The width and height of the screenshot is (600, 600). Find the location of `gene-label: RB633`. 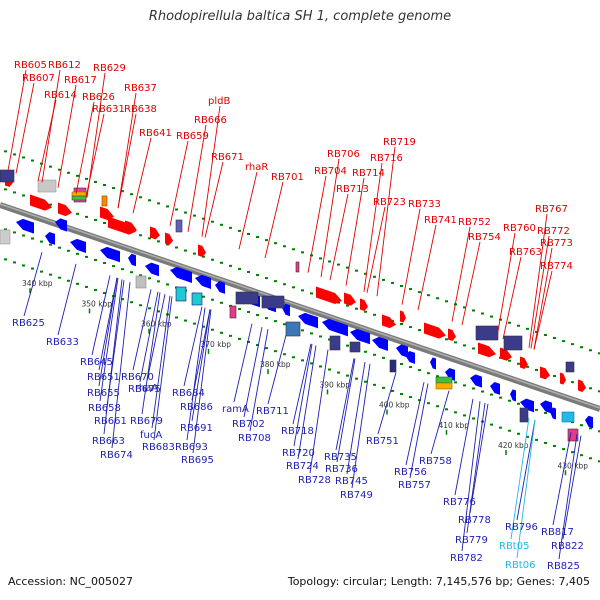

gene-label: RB633 is located at coordinates (62, 342).